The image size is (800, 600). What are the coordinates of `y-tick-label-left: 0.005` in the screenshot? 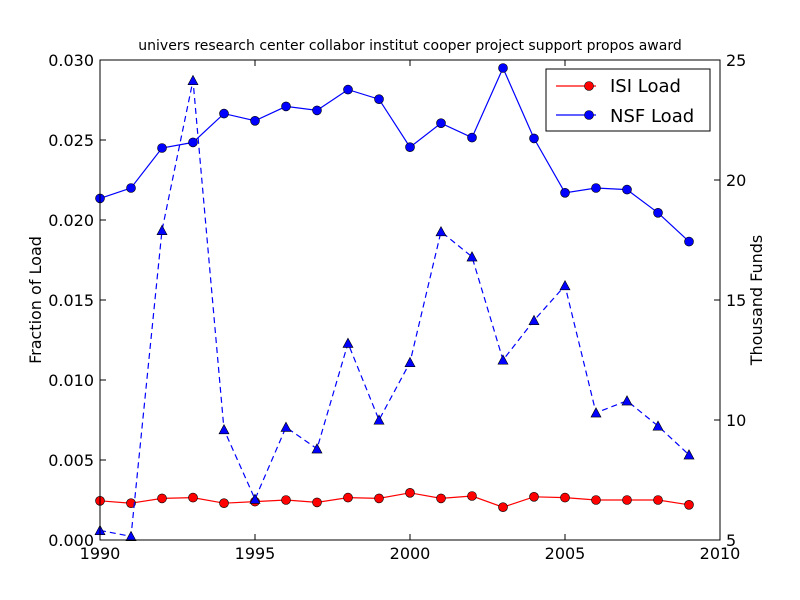 It's located at (71, 460).